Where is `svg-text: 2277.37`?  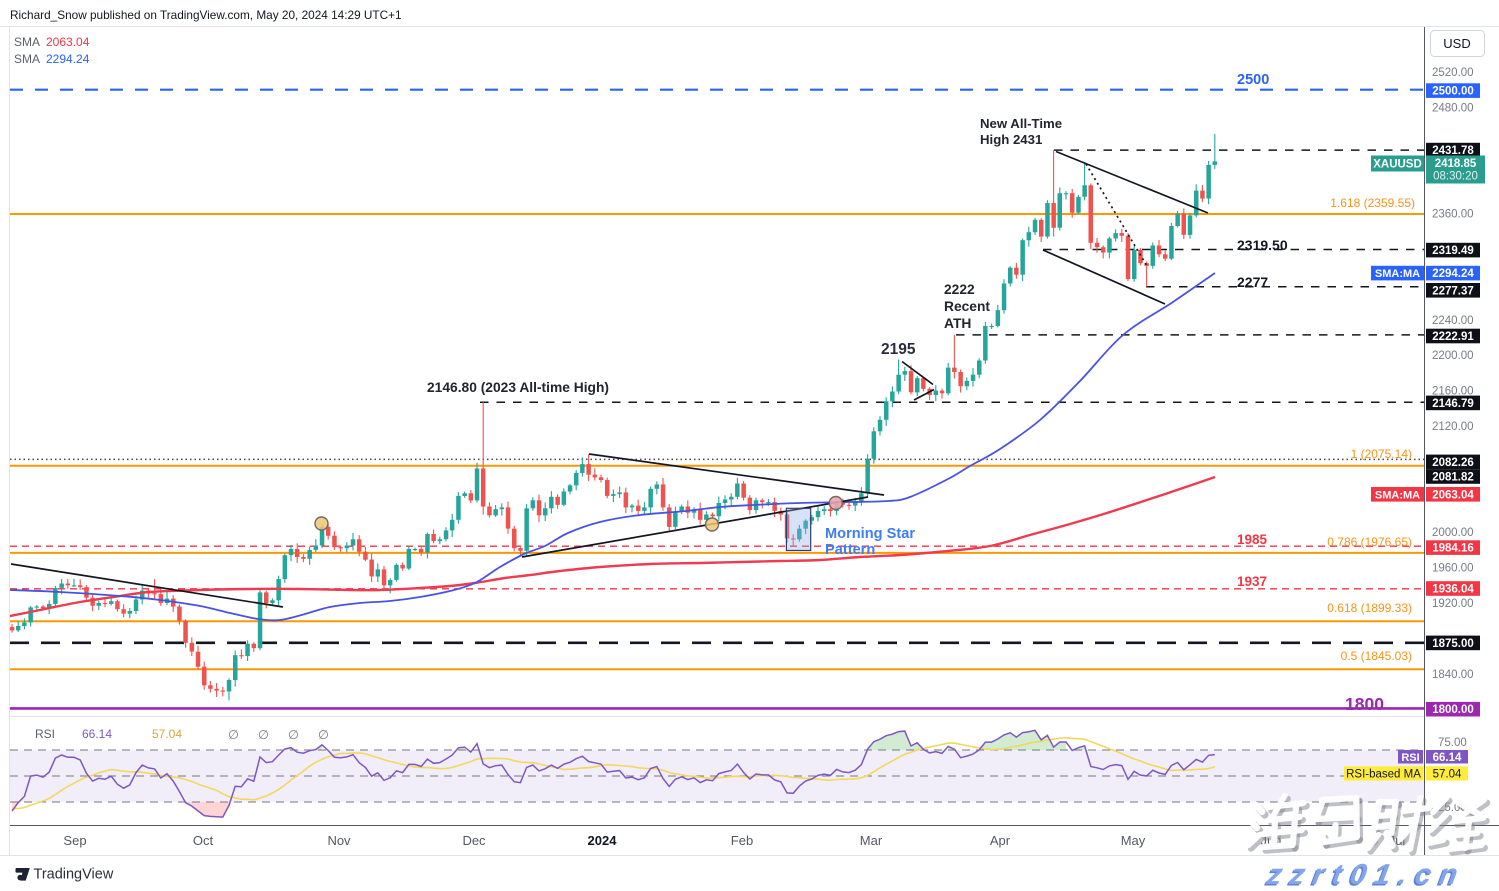 svg-text: 2277.37 is located at coordinates (1453, 291).